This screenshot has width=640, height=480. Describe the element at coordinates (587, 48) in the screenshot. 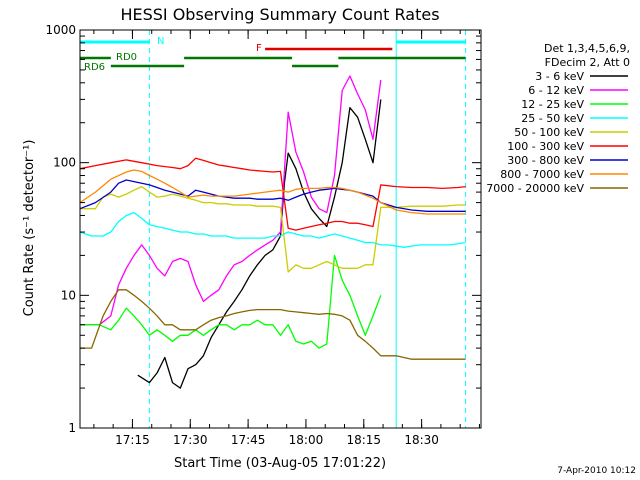

I see `legend-header-line-1: Det 1,3,4,5,6,9,` at that location.